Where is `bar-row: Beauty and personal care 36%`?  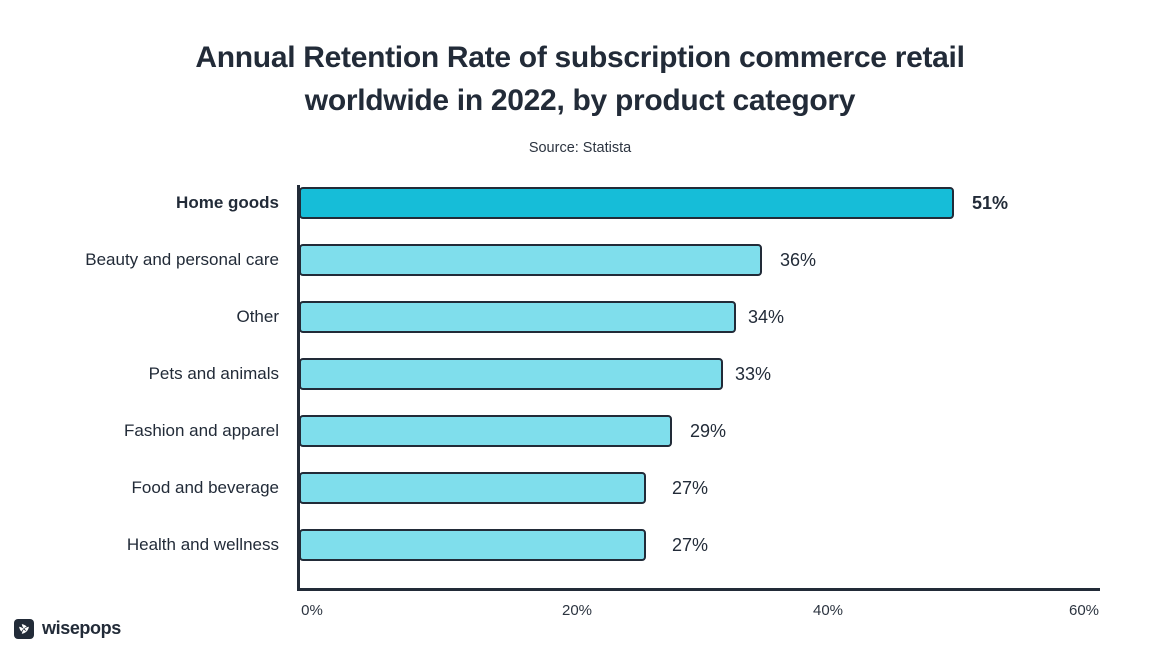 bar-row: Beauty and personal care 36% is located at coordinates (580, 260).